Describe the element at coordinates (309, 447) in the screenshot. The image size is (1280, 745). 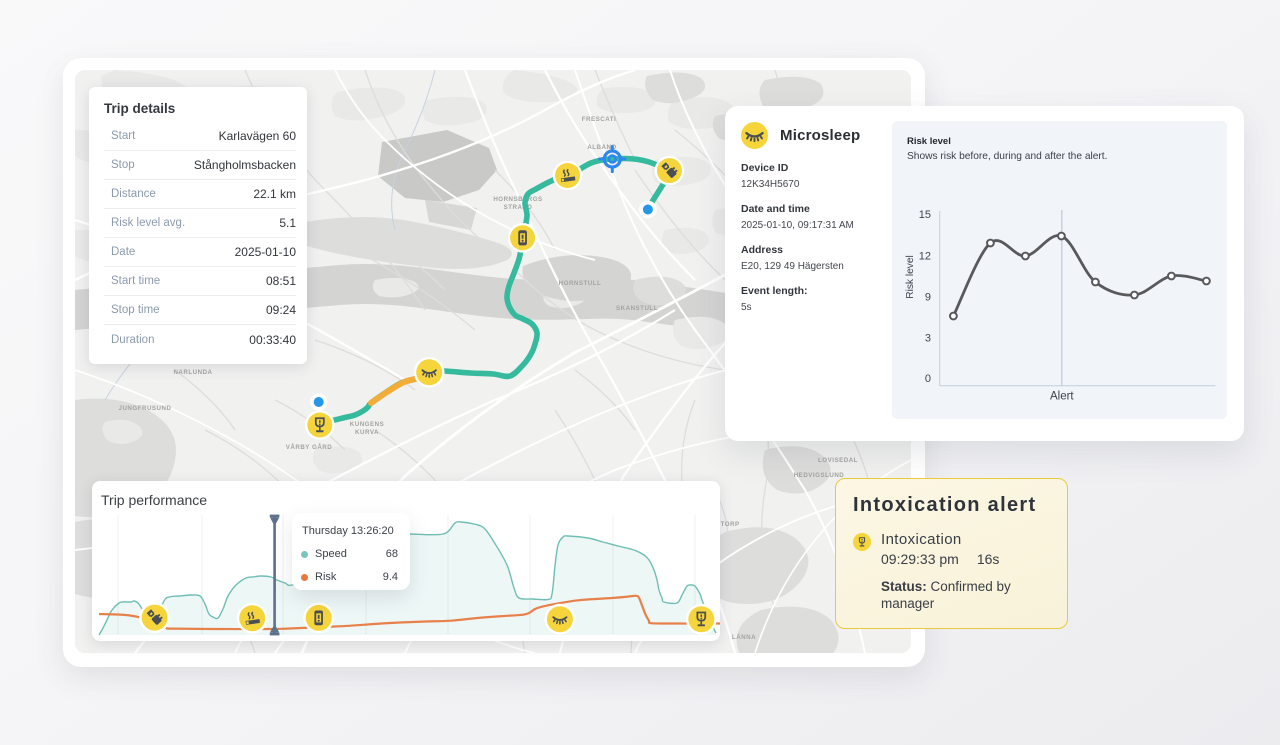
I see `svg-text: VÅRBY GÅRD` at that location.